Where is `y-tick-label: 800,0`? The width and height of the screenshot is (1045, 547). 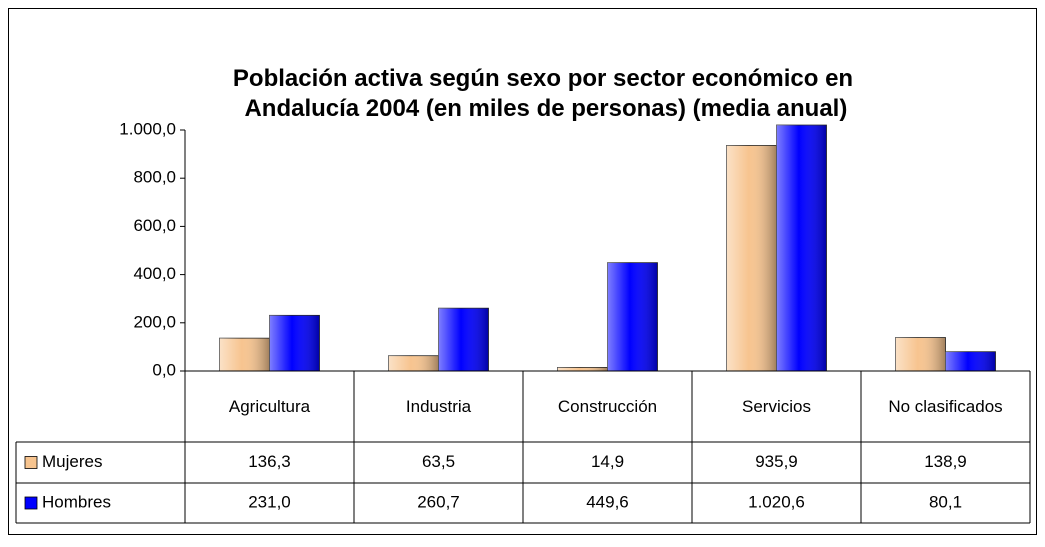
y-tick-label: 800,0 is located at coordinates (154, 177).